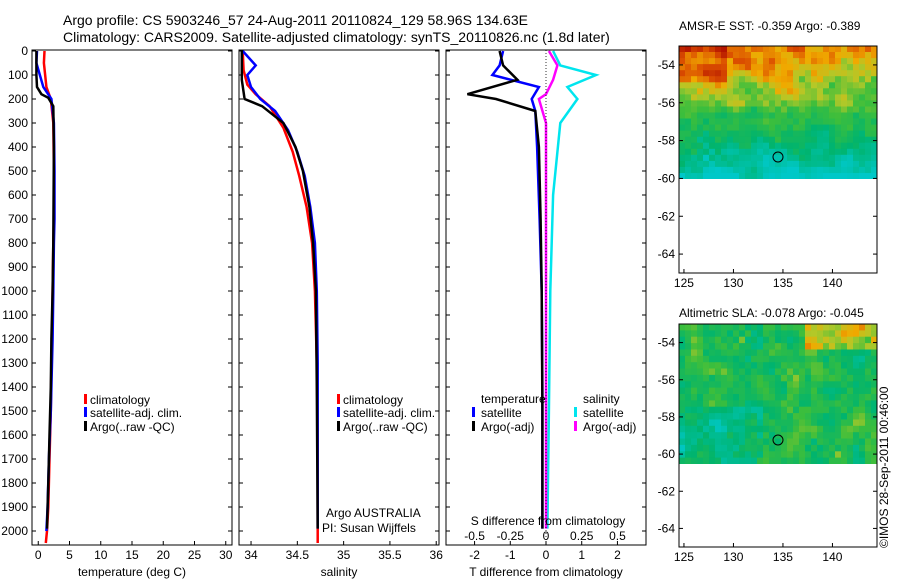 This screenshot has height=580, width=900. I want to click on lat-tick-label: -54, so click(667, 343).